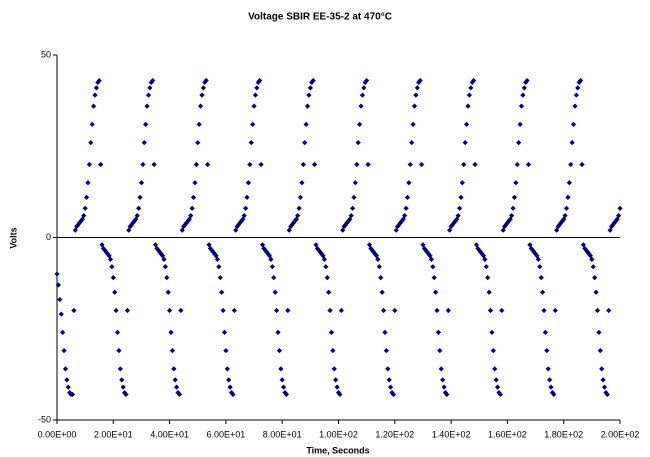 This screenshot has width=650, height=457. What do you see at coordinates (394, 434) in the screenshot?
I see `x-tick-label: 1.20E+02` at bounding box center [394, 434].